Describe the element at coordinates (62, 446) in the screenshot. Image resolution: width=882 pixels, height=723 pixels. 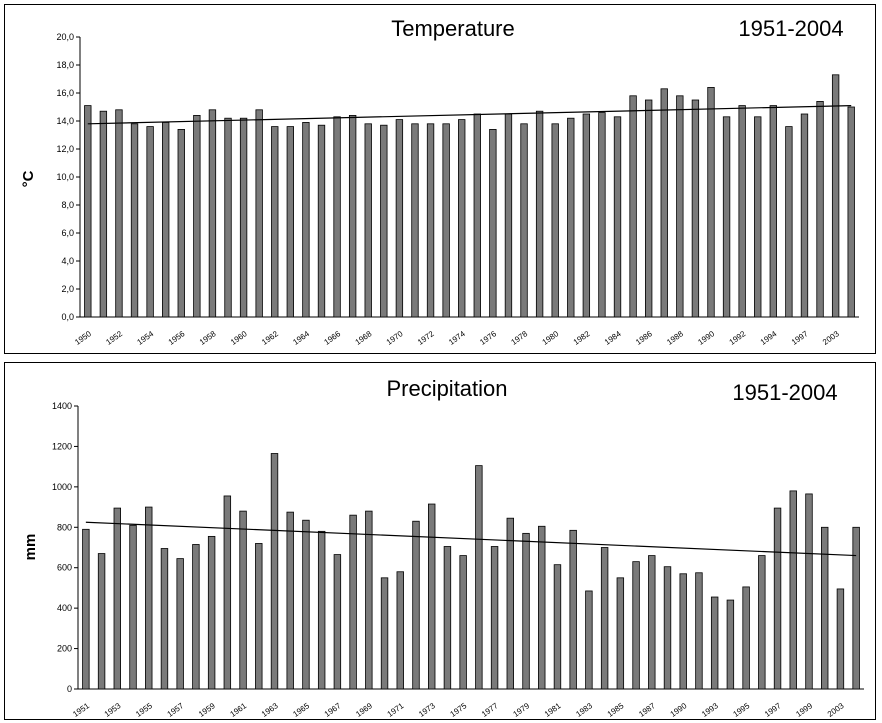
I see `y-tick-label: 1200` at that location.